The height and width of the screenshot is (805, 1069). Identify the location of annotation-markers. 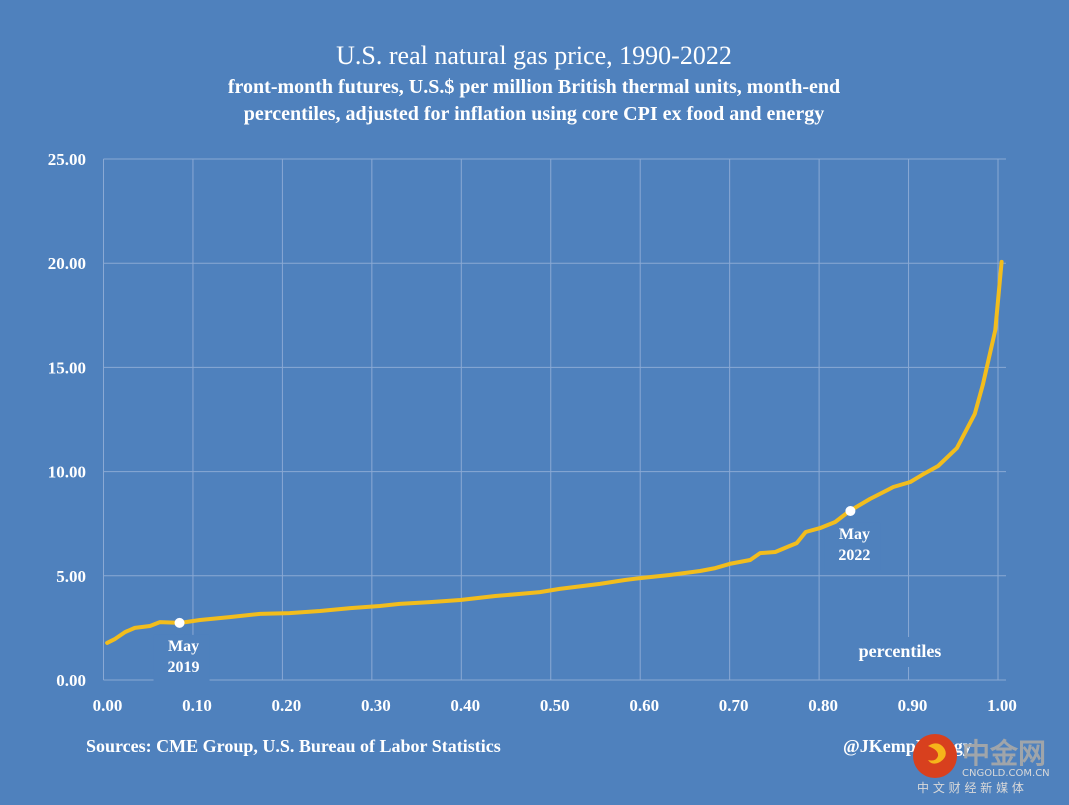
(515, 566).